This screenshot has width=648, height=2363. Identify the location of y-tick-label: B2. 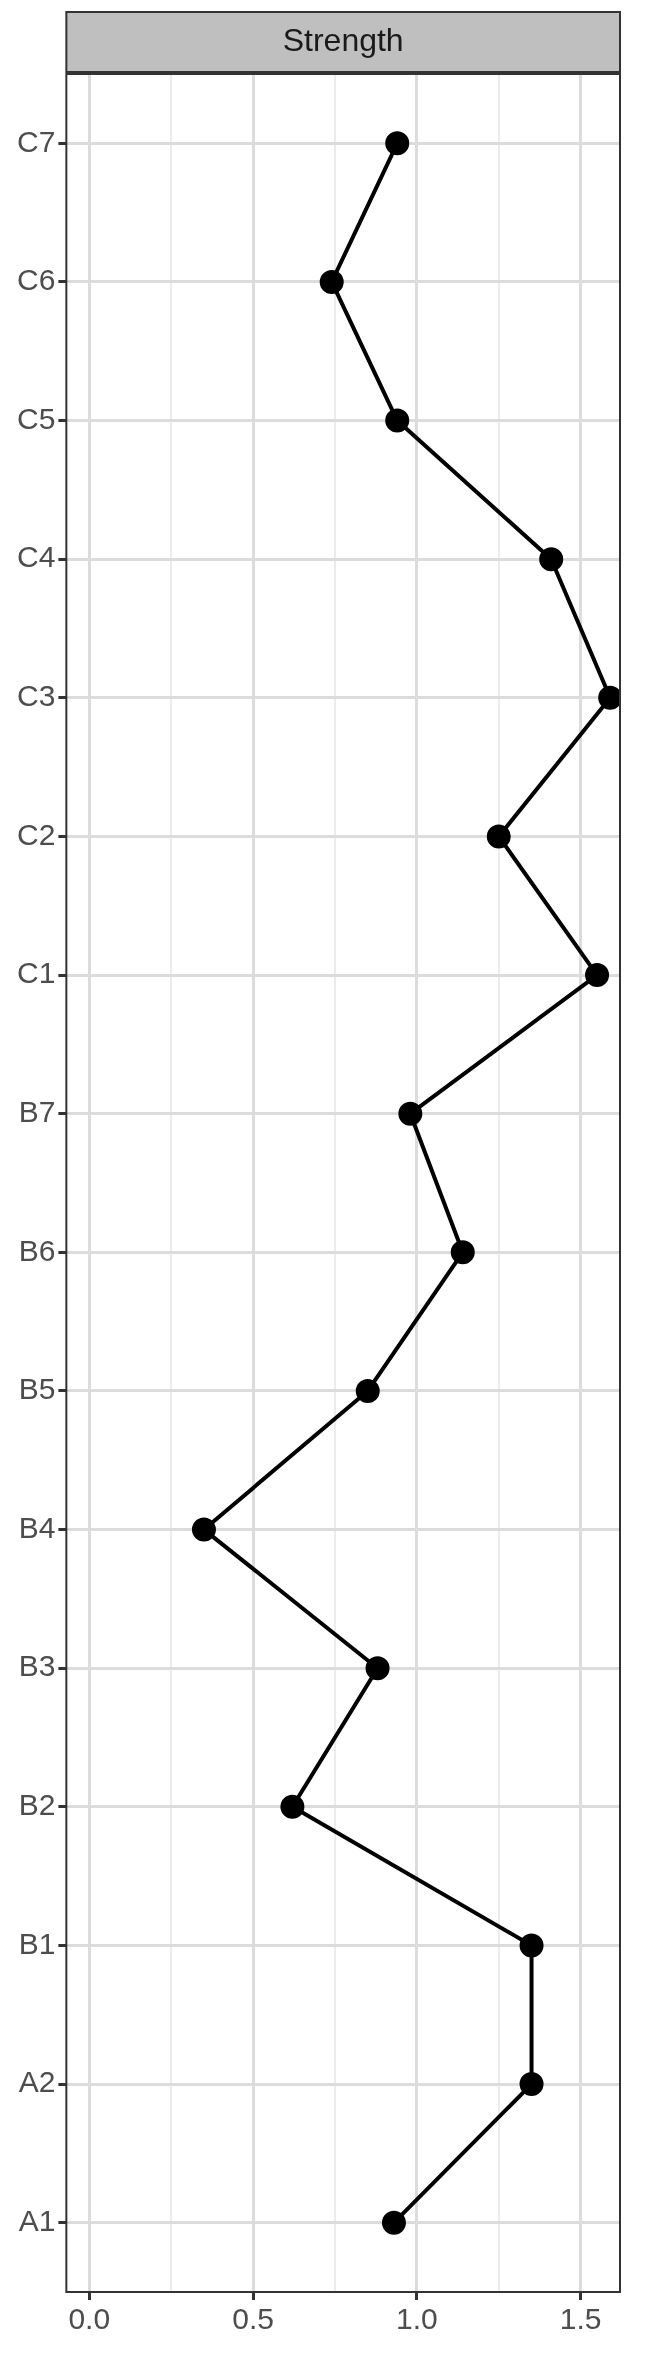
(37, 1805).